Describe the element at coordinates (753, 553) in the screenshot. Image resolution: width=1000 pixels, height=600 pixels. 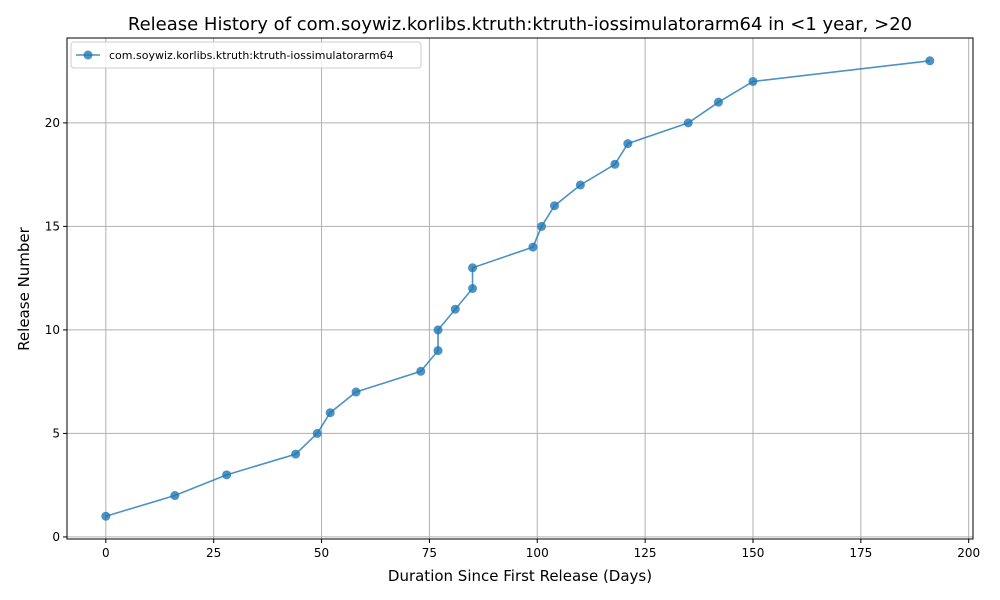
I see `x-tick-label: 150` at that location.